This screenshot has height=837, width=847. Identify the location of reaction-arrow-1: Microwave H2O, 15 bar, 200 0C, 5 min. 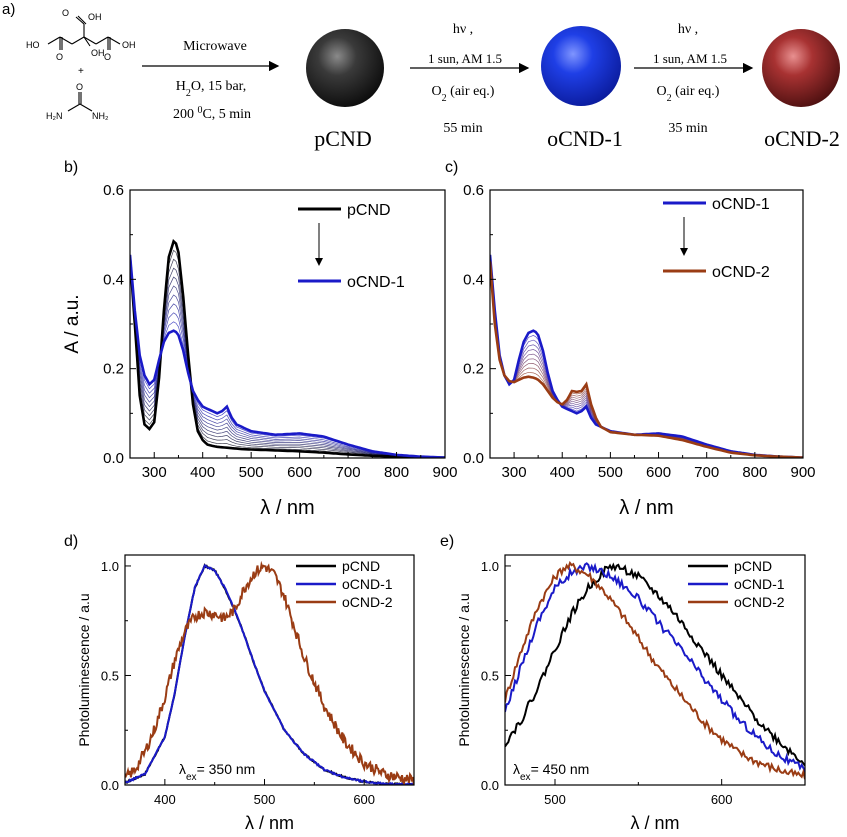
(211, 81).